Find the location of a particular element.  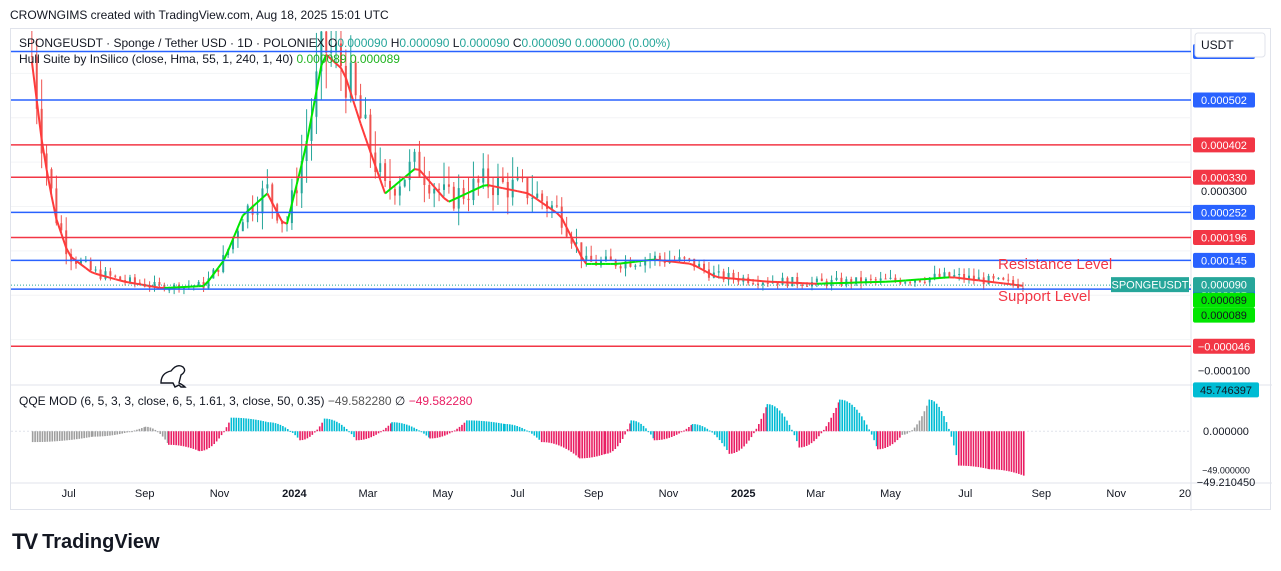

currency-button is located at coordinates (1230, 45).